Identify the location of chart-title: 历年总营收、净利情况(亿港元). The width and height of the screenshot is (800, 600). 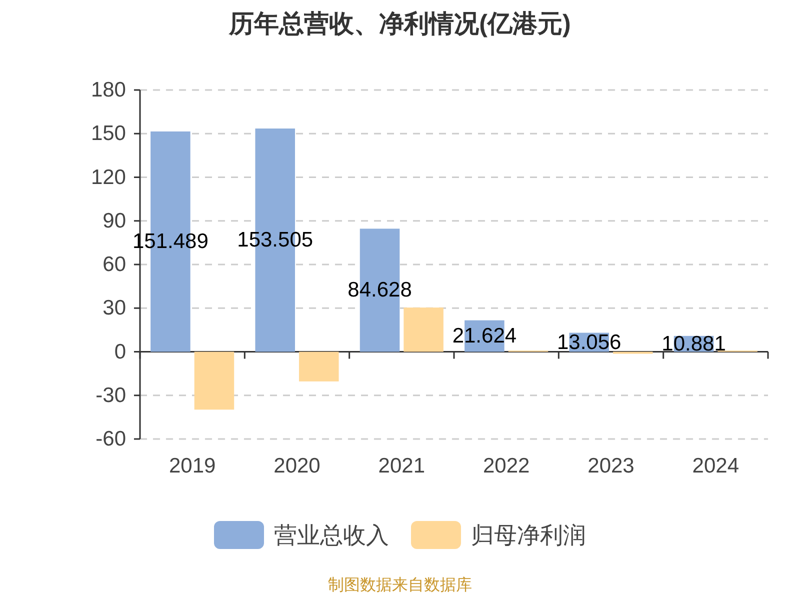
(399, 24).